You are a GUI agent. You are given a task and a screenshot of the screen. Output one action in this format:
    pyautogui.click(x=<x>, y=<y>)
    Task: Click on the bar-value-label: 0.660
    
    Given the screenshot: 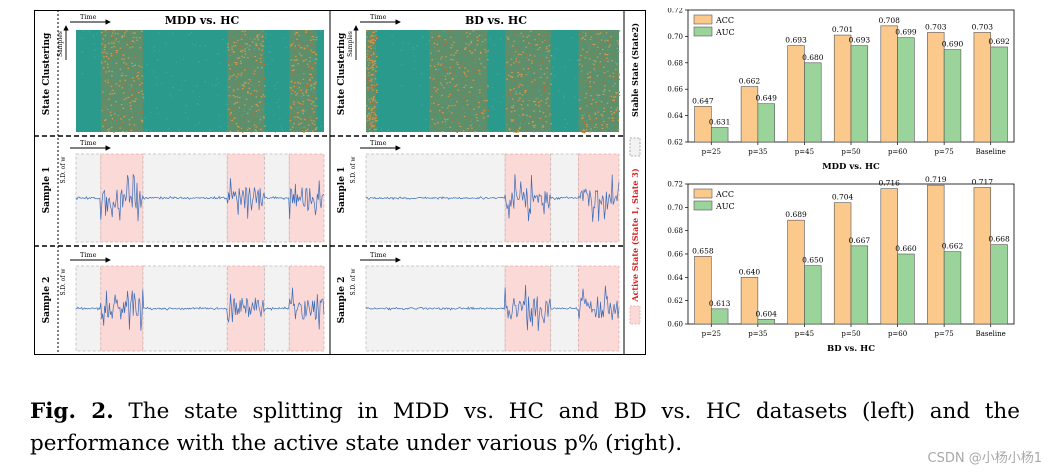 What is the action you would take?
    pyautogui.click(x=906, y=248)
    